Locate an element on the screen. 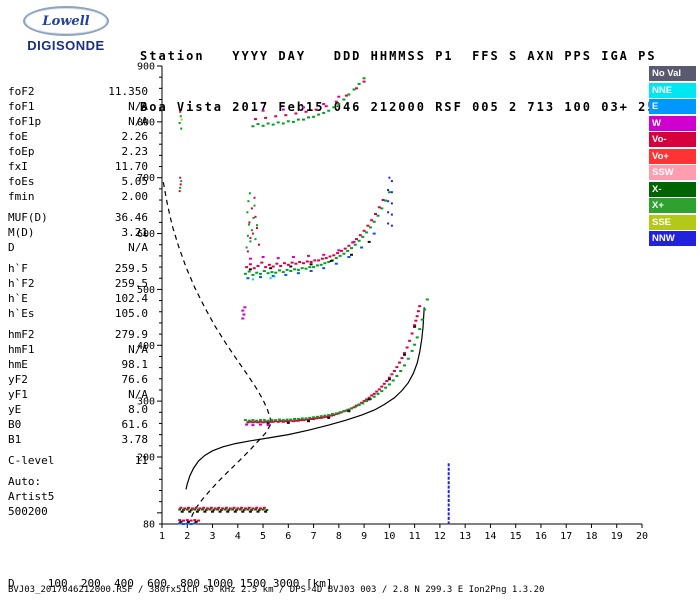 This screenshot has height=600, width=700. param-label: foF2 is located at coordinates (21, 91).